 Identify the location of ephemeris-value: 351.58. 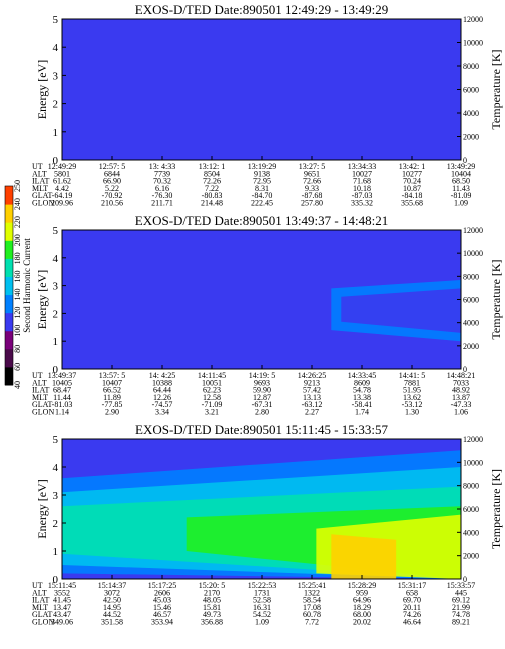
(112, 622).